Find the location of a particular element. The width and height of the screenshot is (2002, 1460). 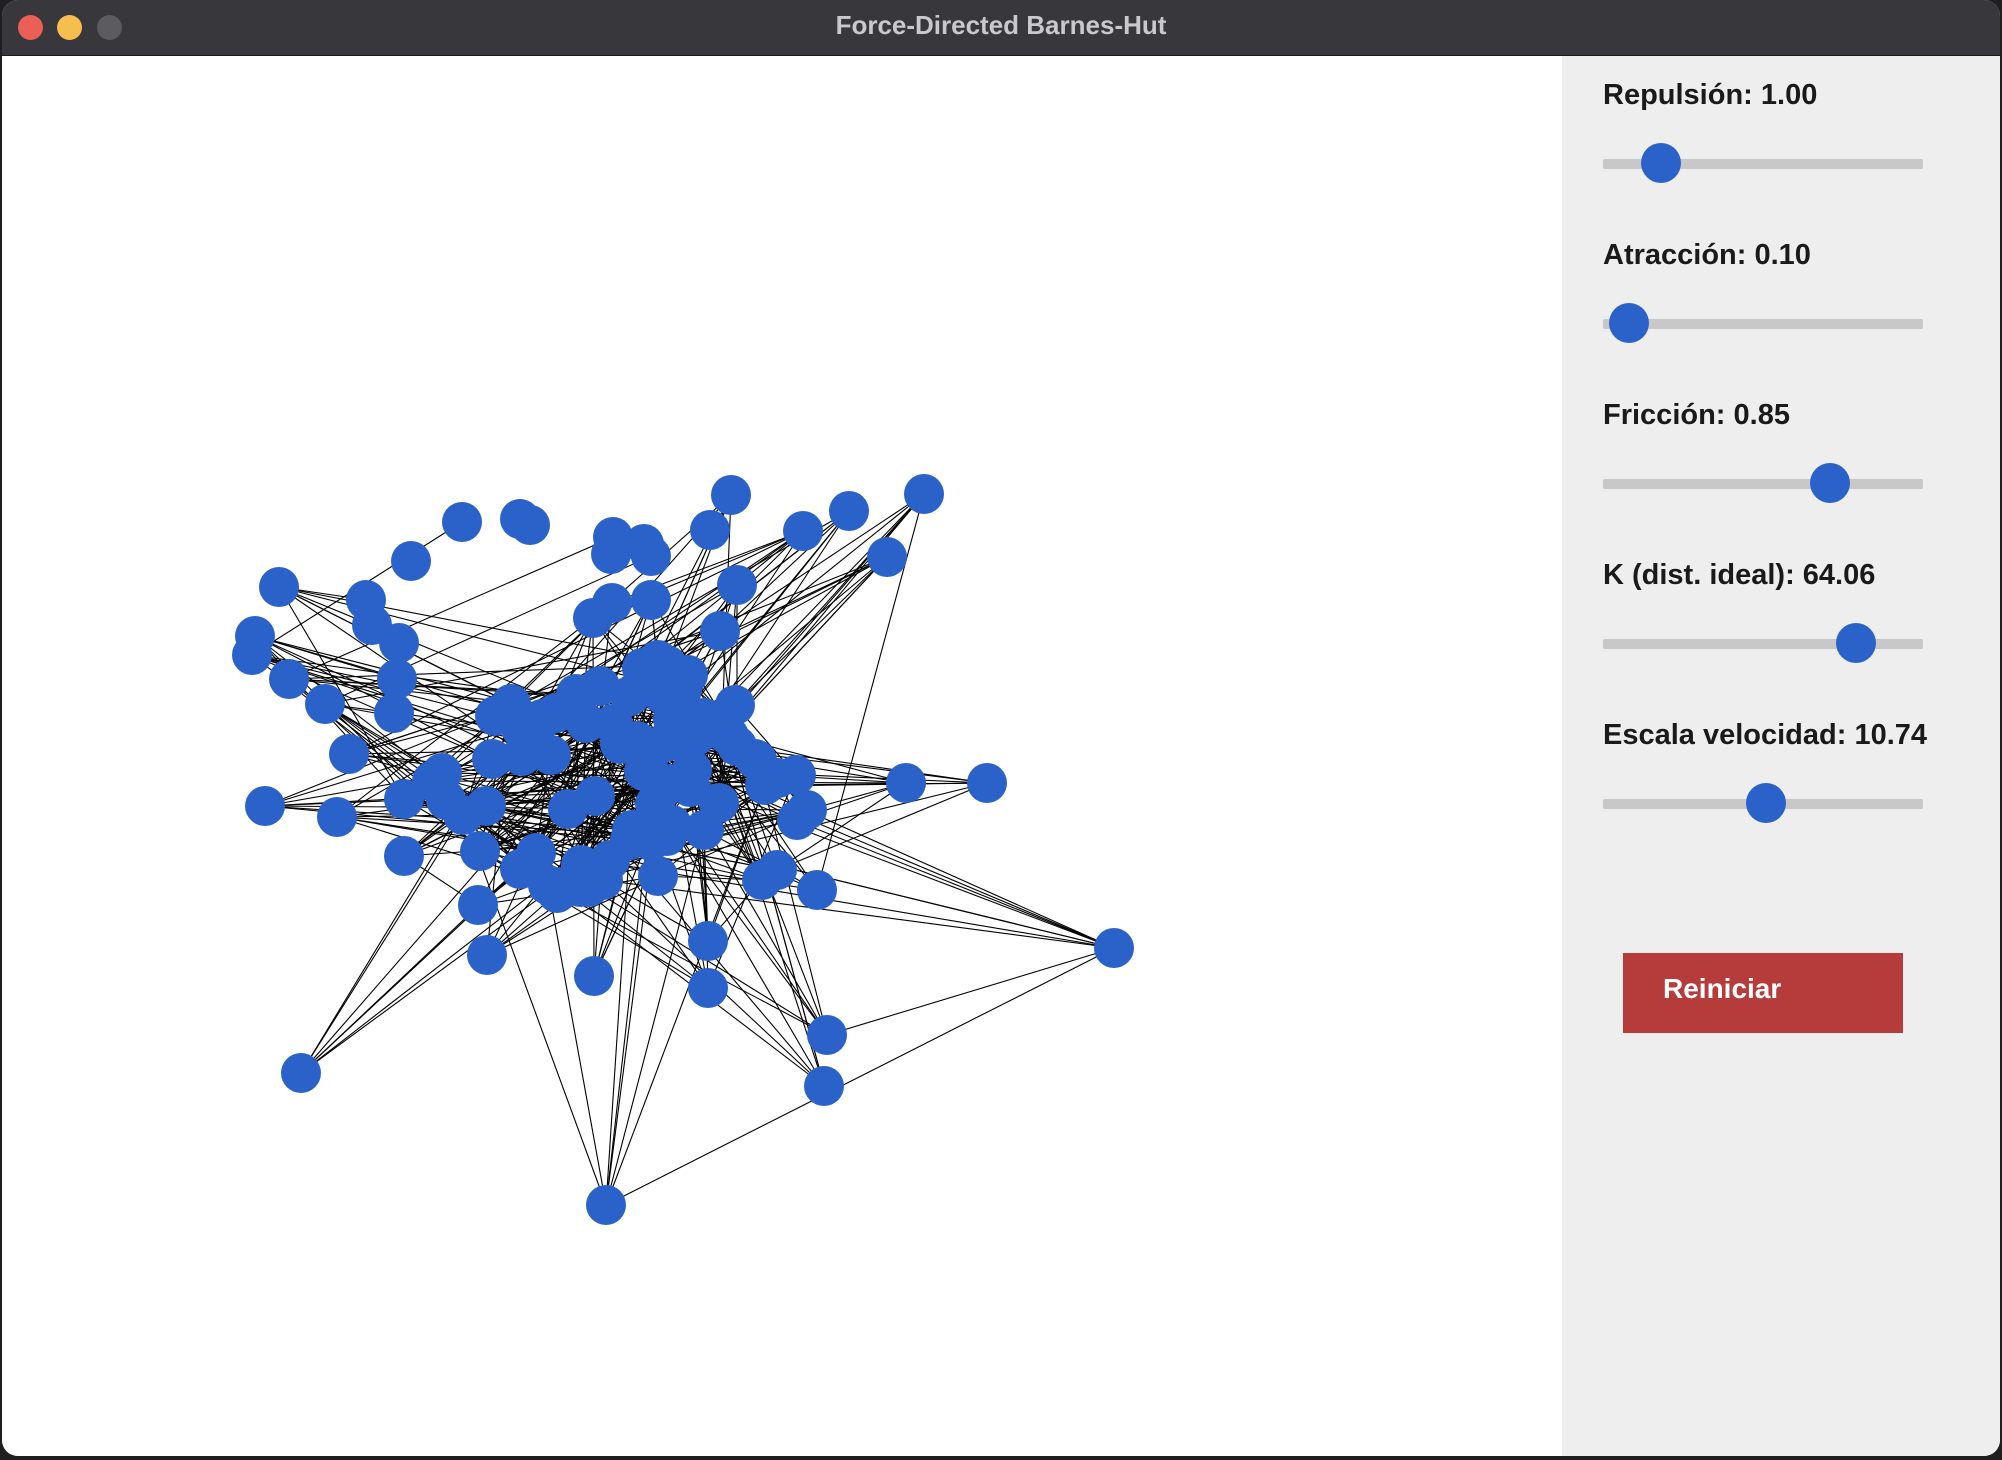

reset-button: Reiniciar is located at coordinates (1763, 993).